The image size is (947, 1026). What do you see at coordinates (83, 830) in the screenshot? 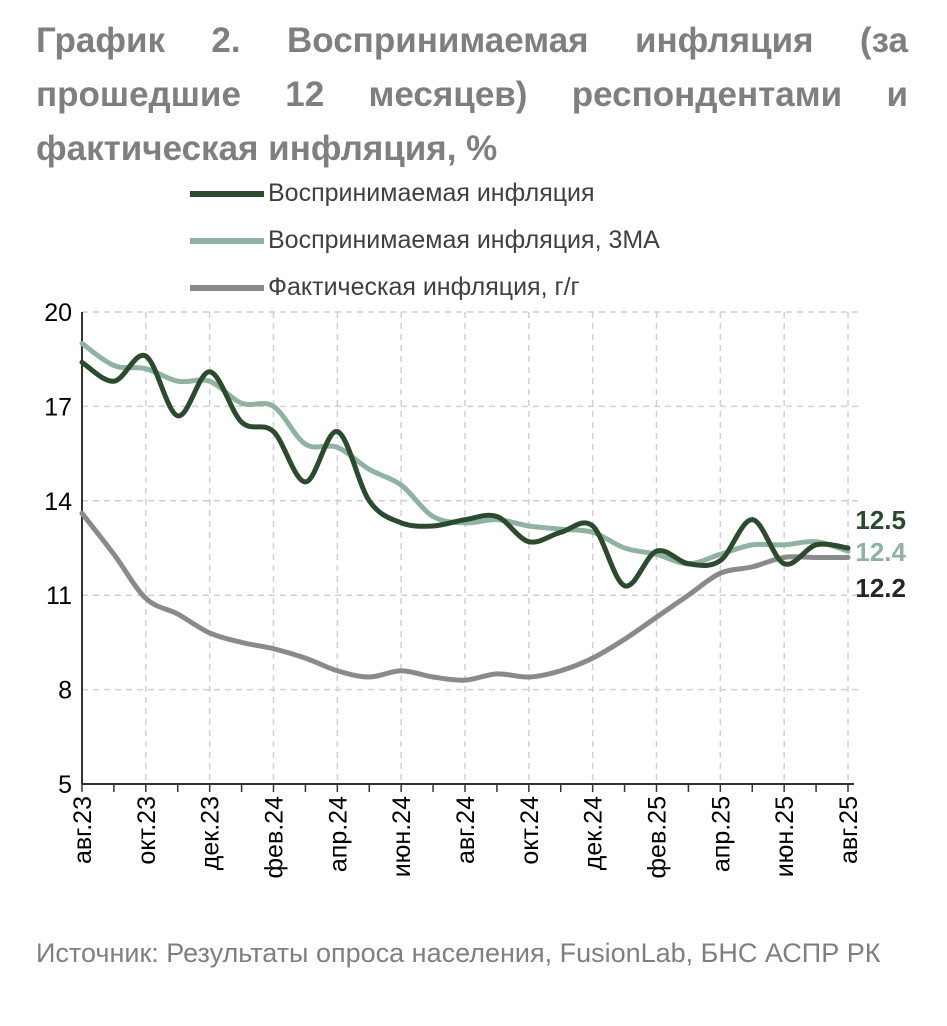
I see `x-tick-label: авг.23` at bounding box center [83, 830].